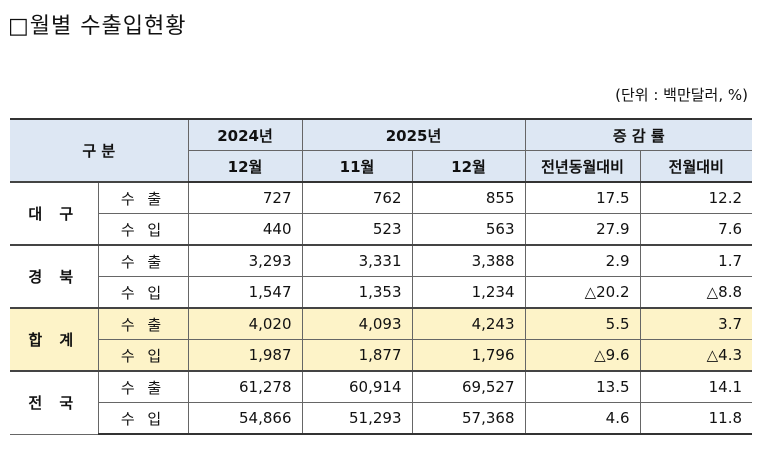  What do you see at coordinates (468, 355) in the screenshot?
I see `value-cell: 1,796` at bounding box center [468, 355].